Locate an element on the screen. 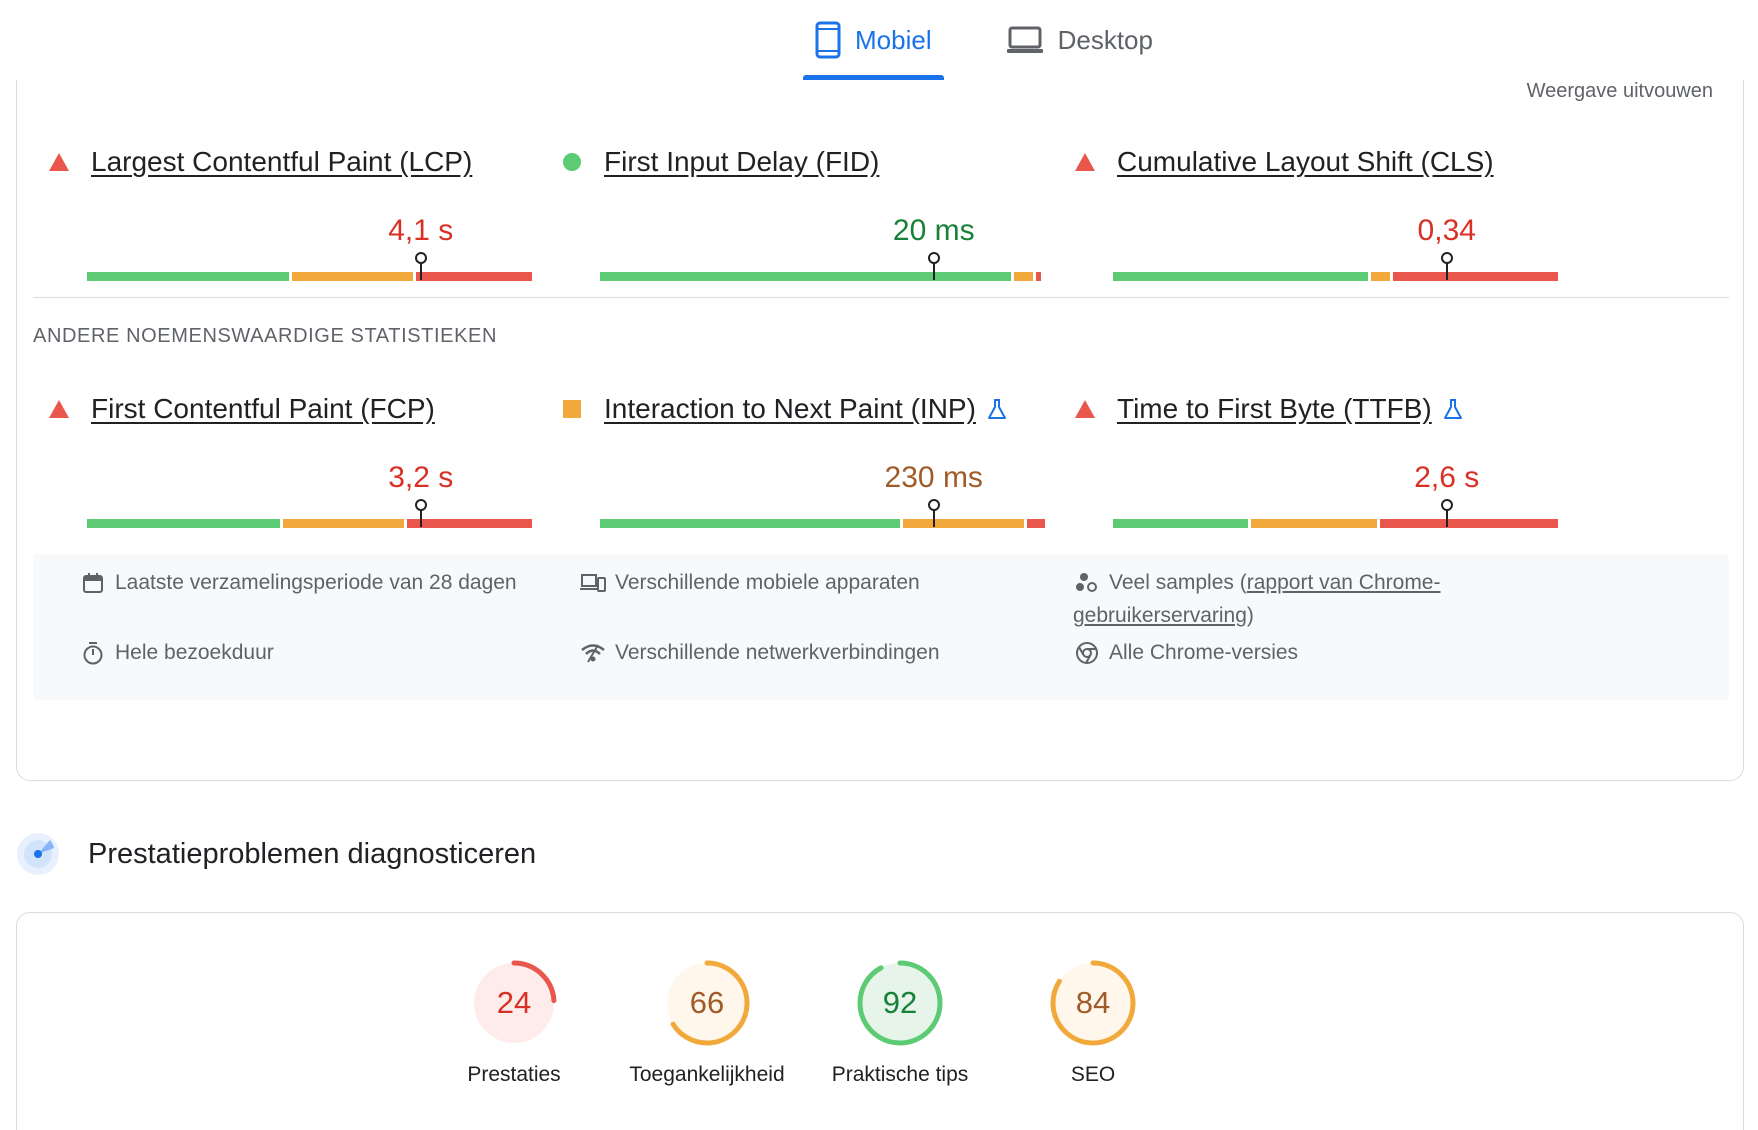 The width and height of the screenshot is (1758, 1130). device-tabs: Mobiel Desktop is located at coordinates (879, 40).